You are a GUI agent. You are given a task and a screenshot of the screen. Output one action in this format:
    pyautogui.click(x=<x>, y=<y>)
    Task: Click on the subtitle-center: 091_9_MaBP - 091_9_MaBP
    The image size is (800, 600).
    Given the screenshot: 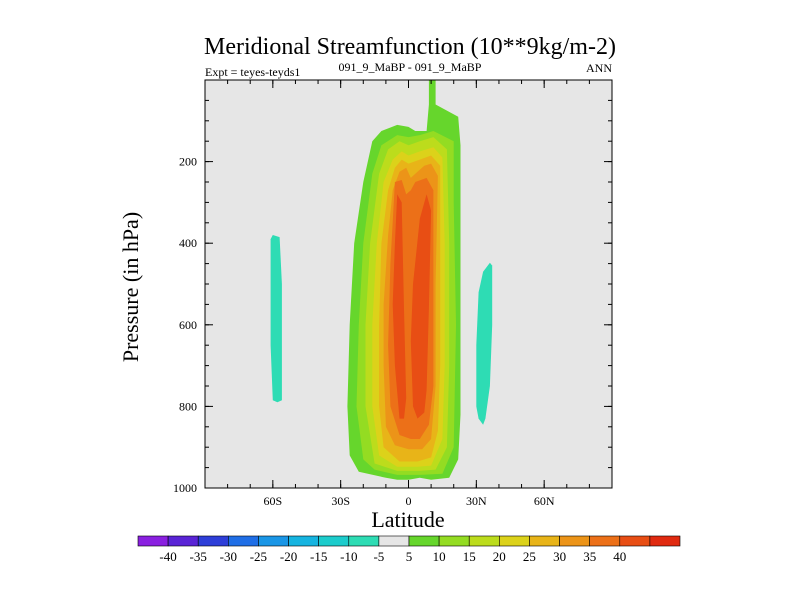 What is the action you would take?
    pyautogui.click(x=410, y=67)
    